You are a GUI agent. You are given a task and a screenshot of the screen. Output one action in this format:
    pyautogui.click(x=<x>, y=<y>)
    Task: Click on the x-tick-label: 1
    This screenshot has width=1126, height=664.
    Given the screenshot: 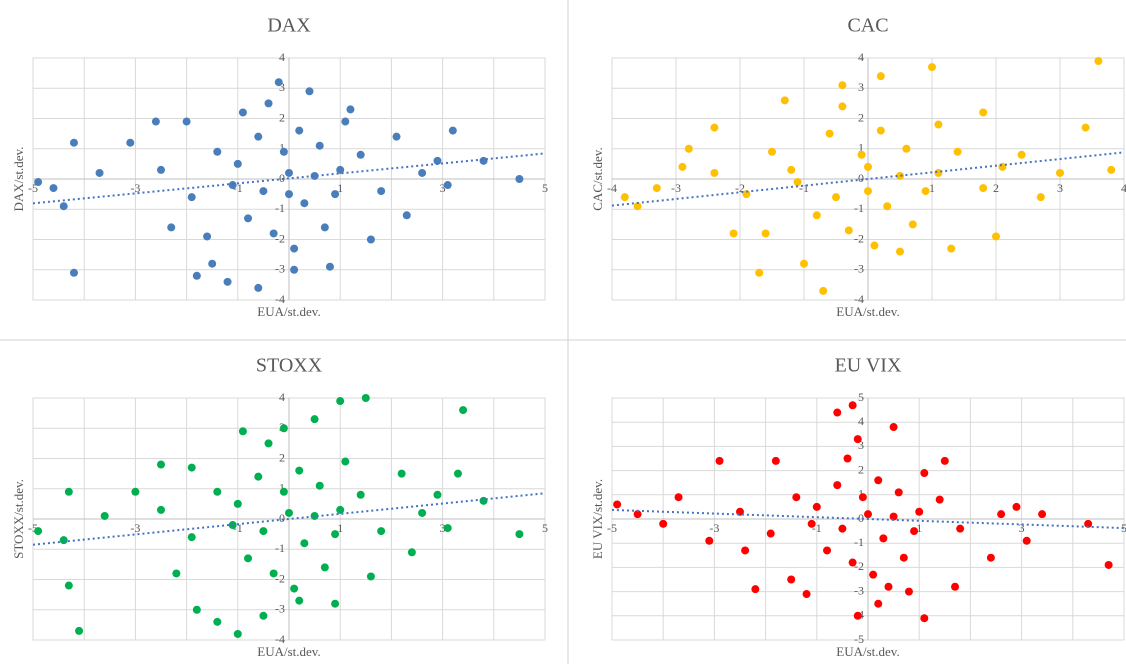 What is the action you would take?
    pyautogui.click(x=340, y=188)
    